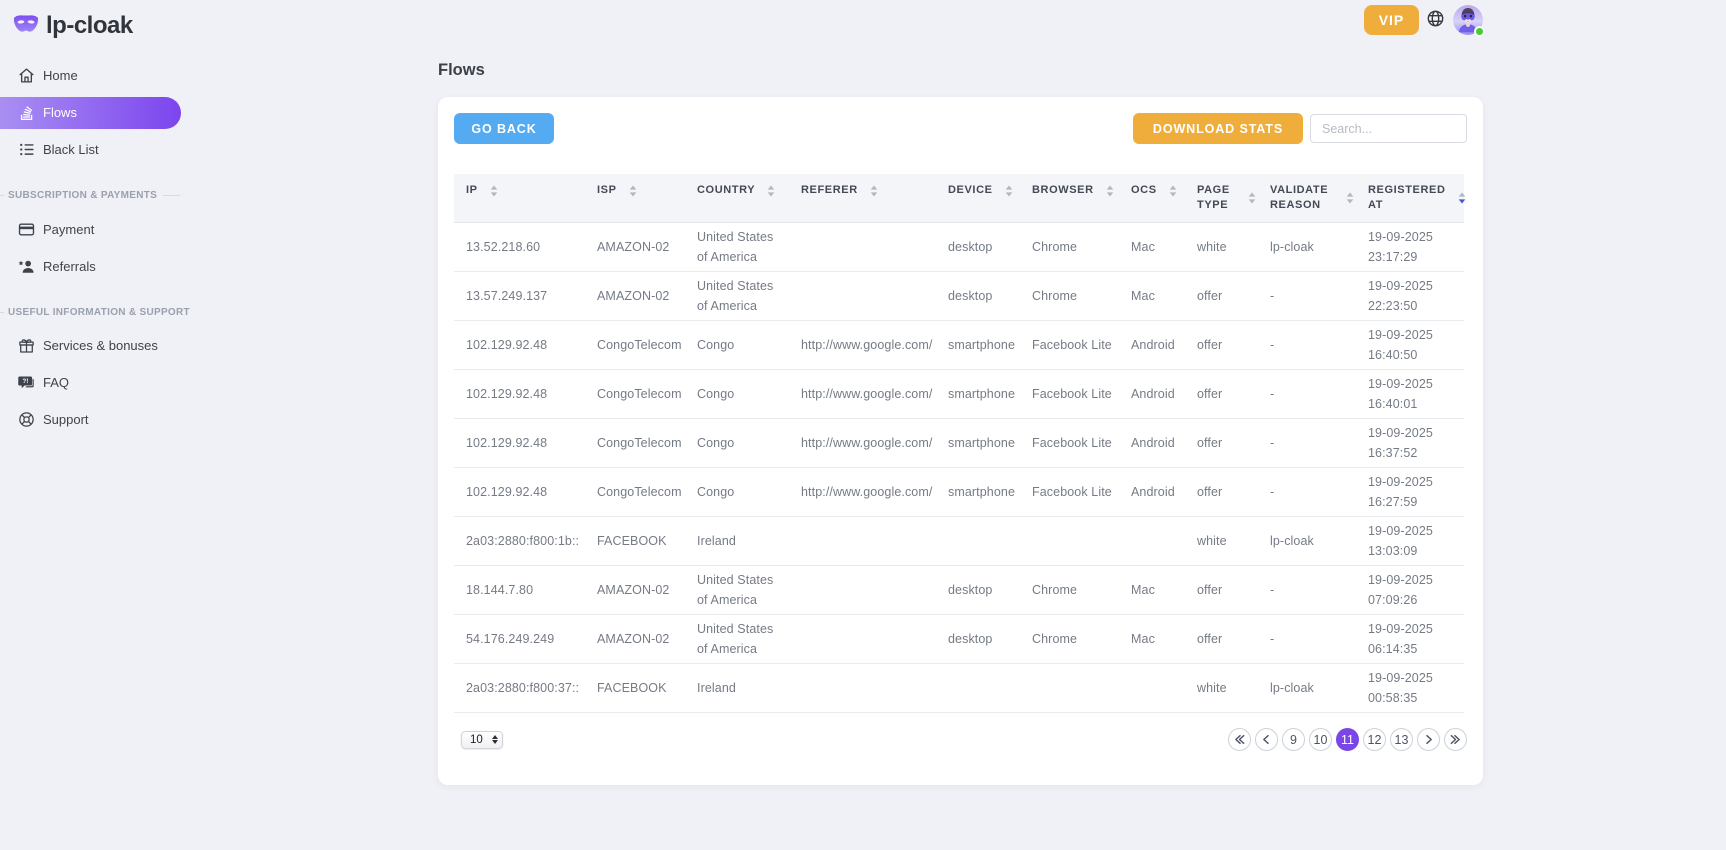 Image resolution: width=1726 pixels, height=850 pixels. I want to click on chevron-left-icon, so click(1266, 739).